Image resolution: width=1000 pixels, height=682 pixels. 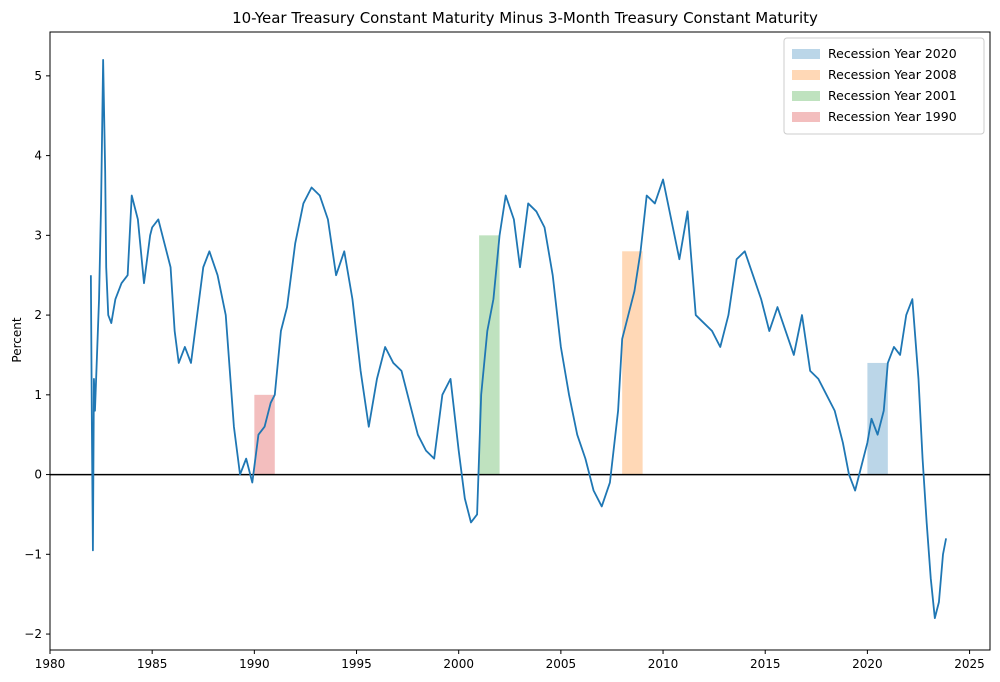 I want to click on legend-label: Recession Year 2020, so click(x=892, y=53).